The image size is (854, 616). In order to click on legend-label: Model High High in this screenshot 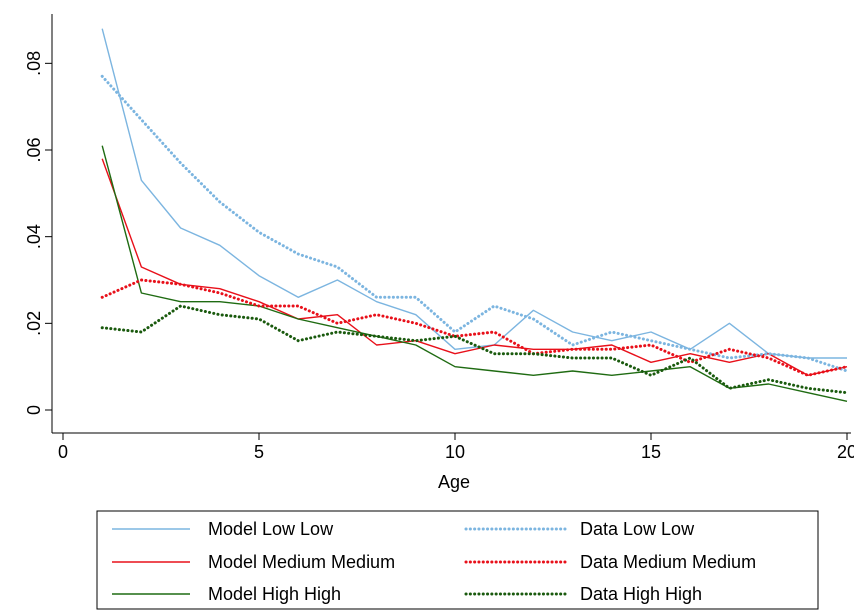, I will do `click(274, 594)`.